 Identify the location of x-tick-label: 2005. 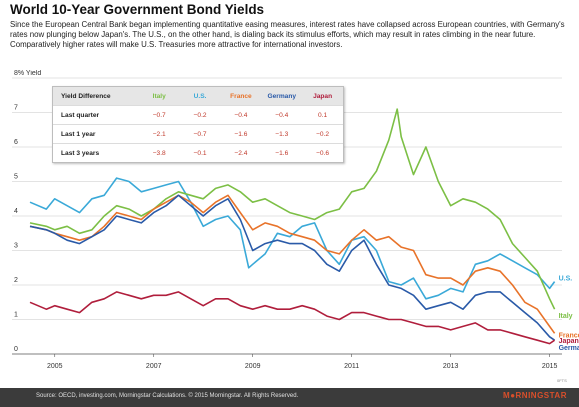
(55, 366).